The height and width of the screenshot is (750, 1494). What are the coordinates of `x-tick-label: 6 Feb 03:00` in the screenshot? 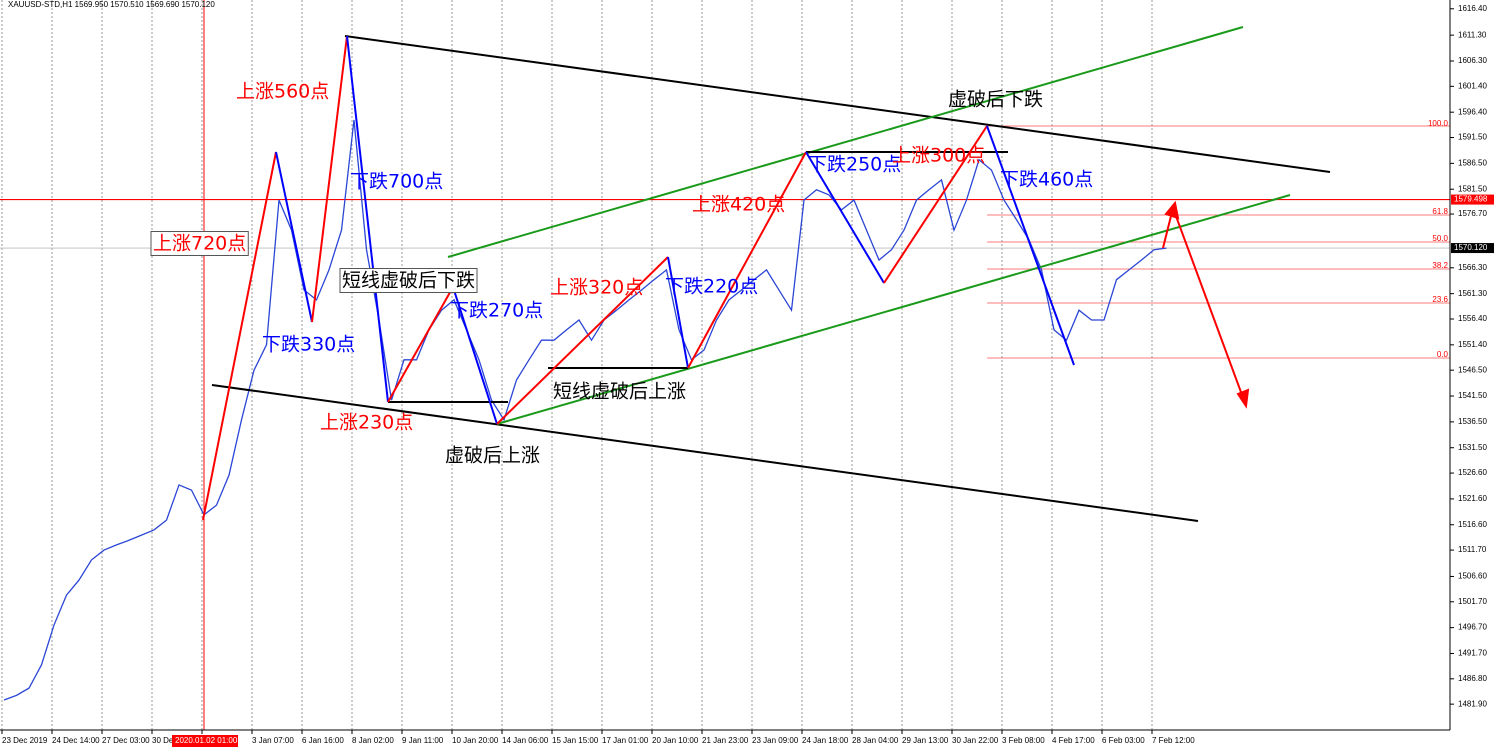 It's located at (1123, 740).